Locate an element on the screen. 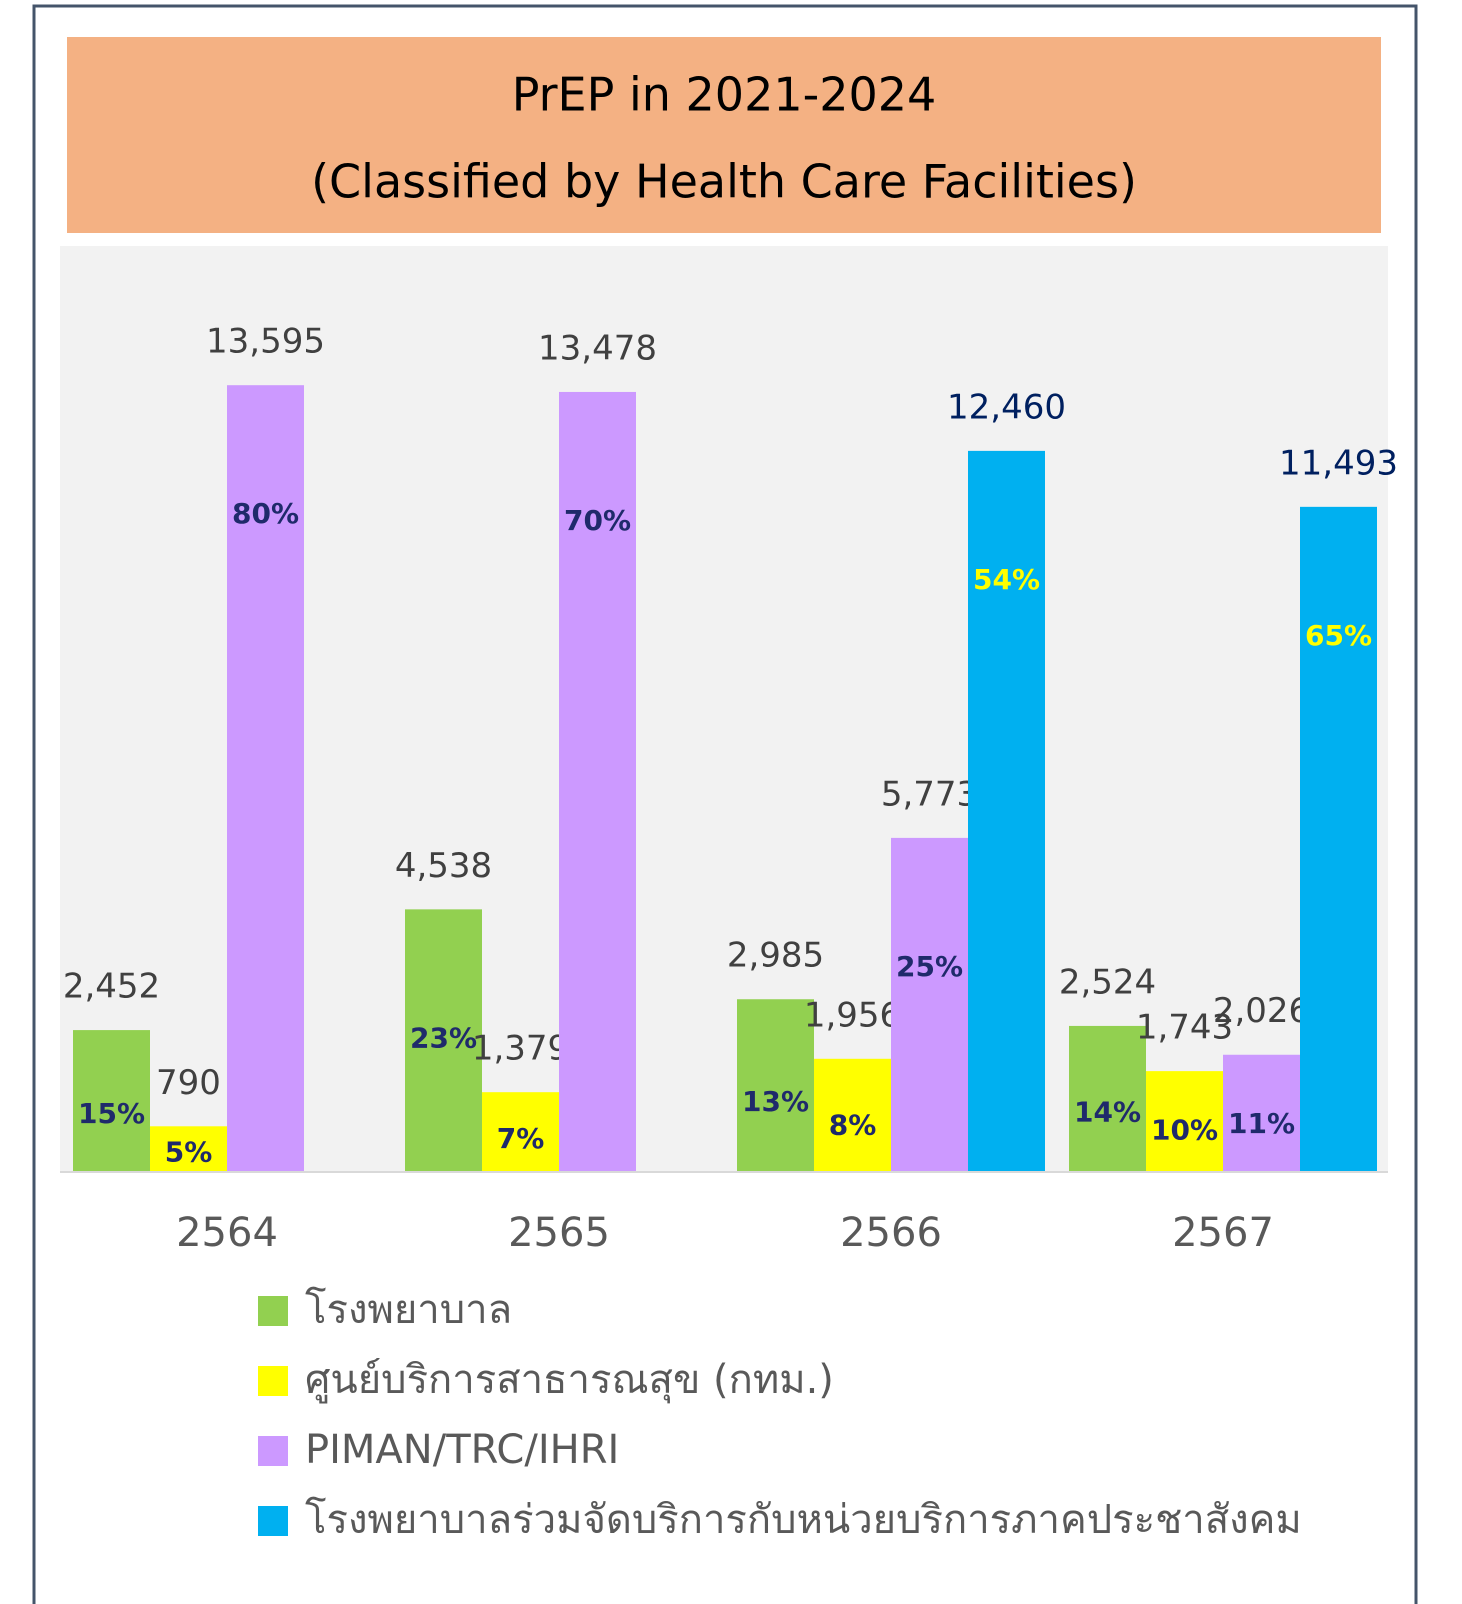 This screenshot has width=1462, height=1604. share-label: 7% is located at coordinates (521, 1138).